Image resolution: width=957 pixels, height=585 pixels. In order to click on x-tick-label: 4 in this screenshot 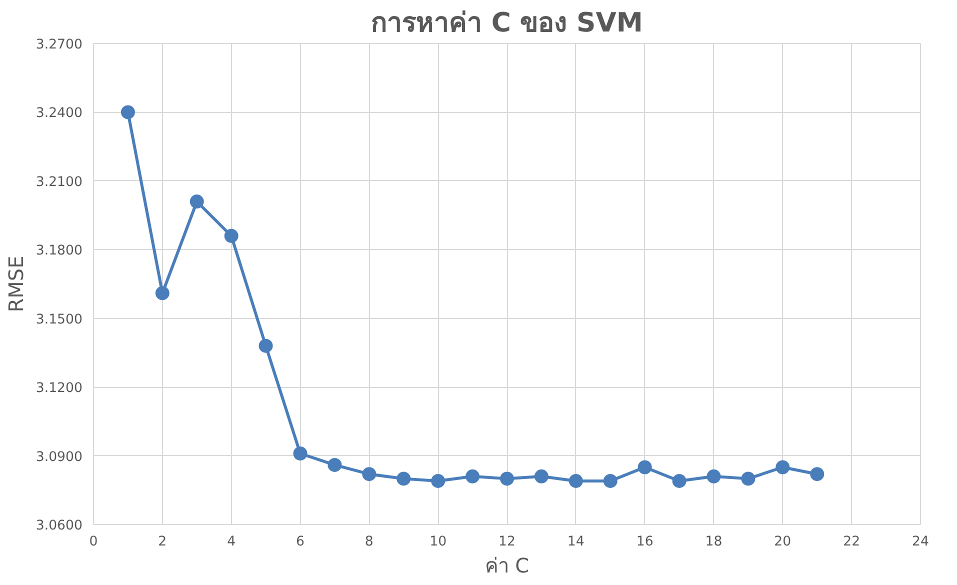, I will do `click(231, 542)`.